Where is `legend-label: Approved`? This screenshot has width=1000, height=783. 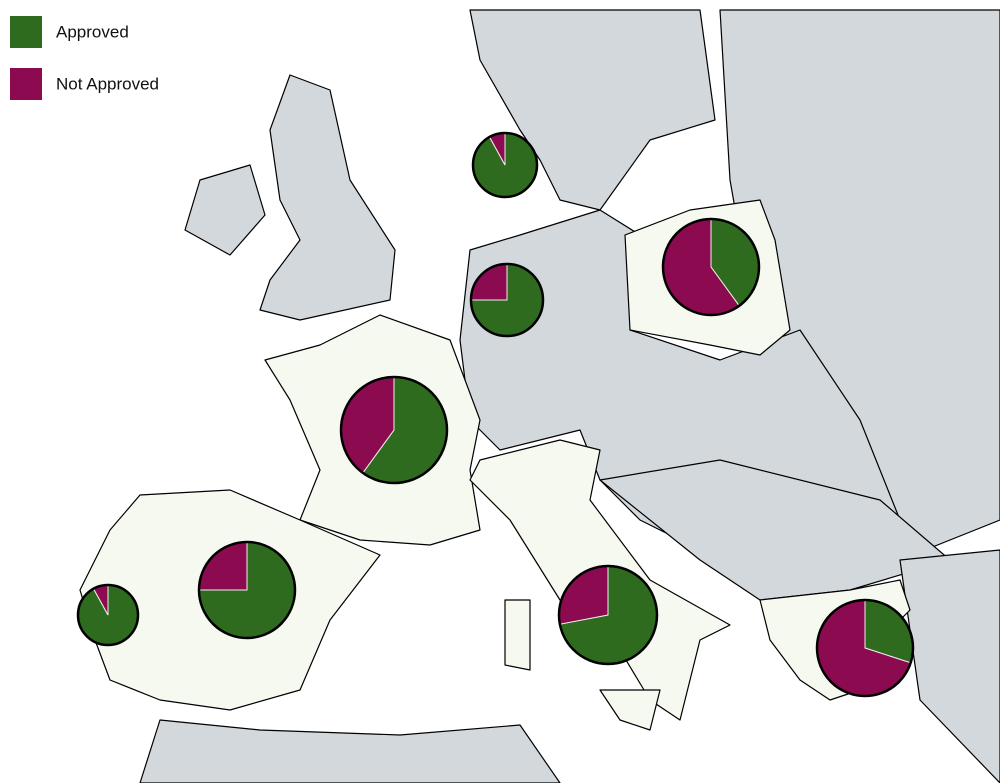 legend-label: Approved is located at coordinates (92, 31).